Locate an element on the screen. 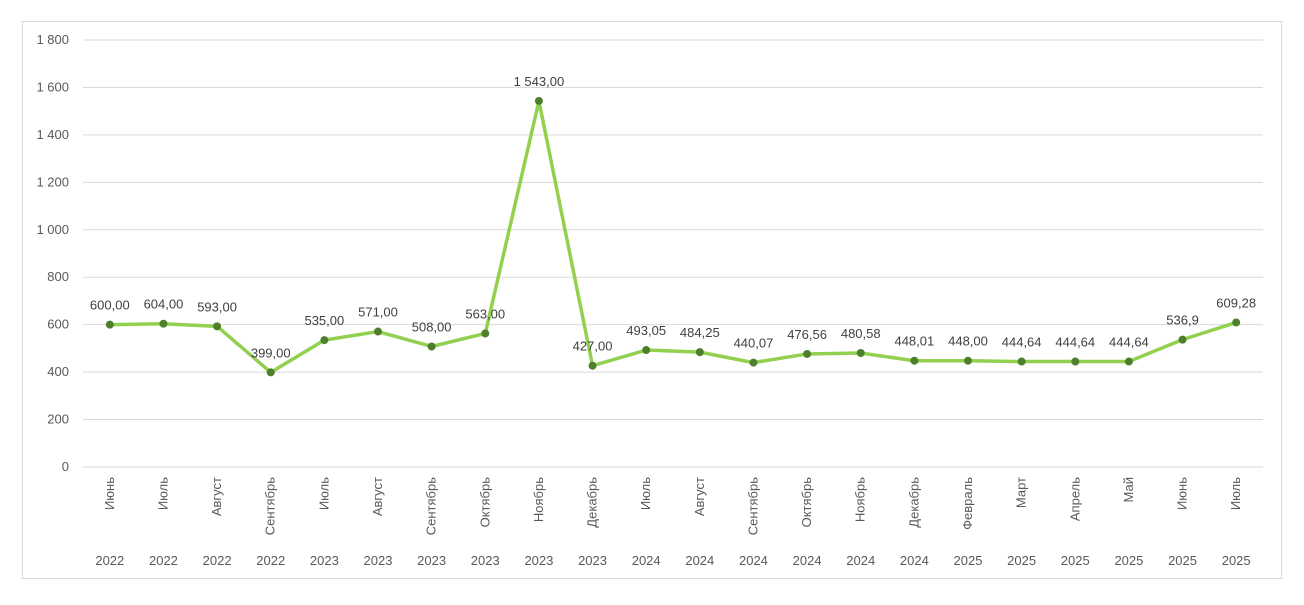  data-label: 440,07 is located at coordinates (754, 343).